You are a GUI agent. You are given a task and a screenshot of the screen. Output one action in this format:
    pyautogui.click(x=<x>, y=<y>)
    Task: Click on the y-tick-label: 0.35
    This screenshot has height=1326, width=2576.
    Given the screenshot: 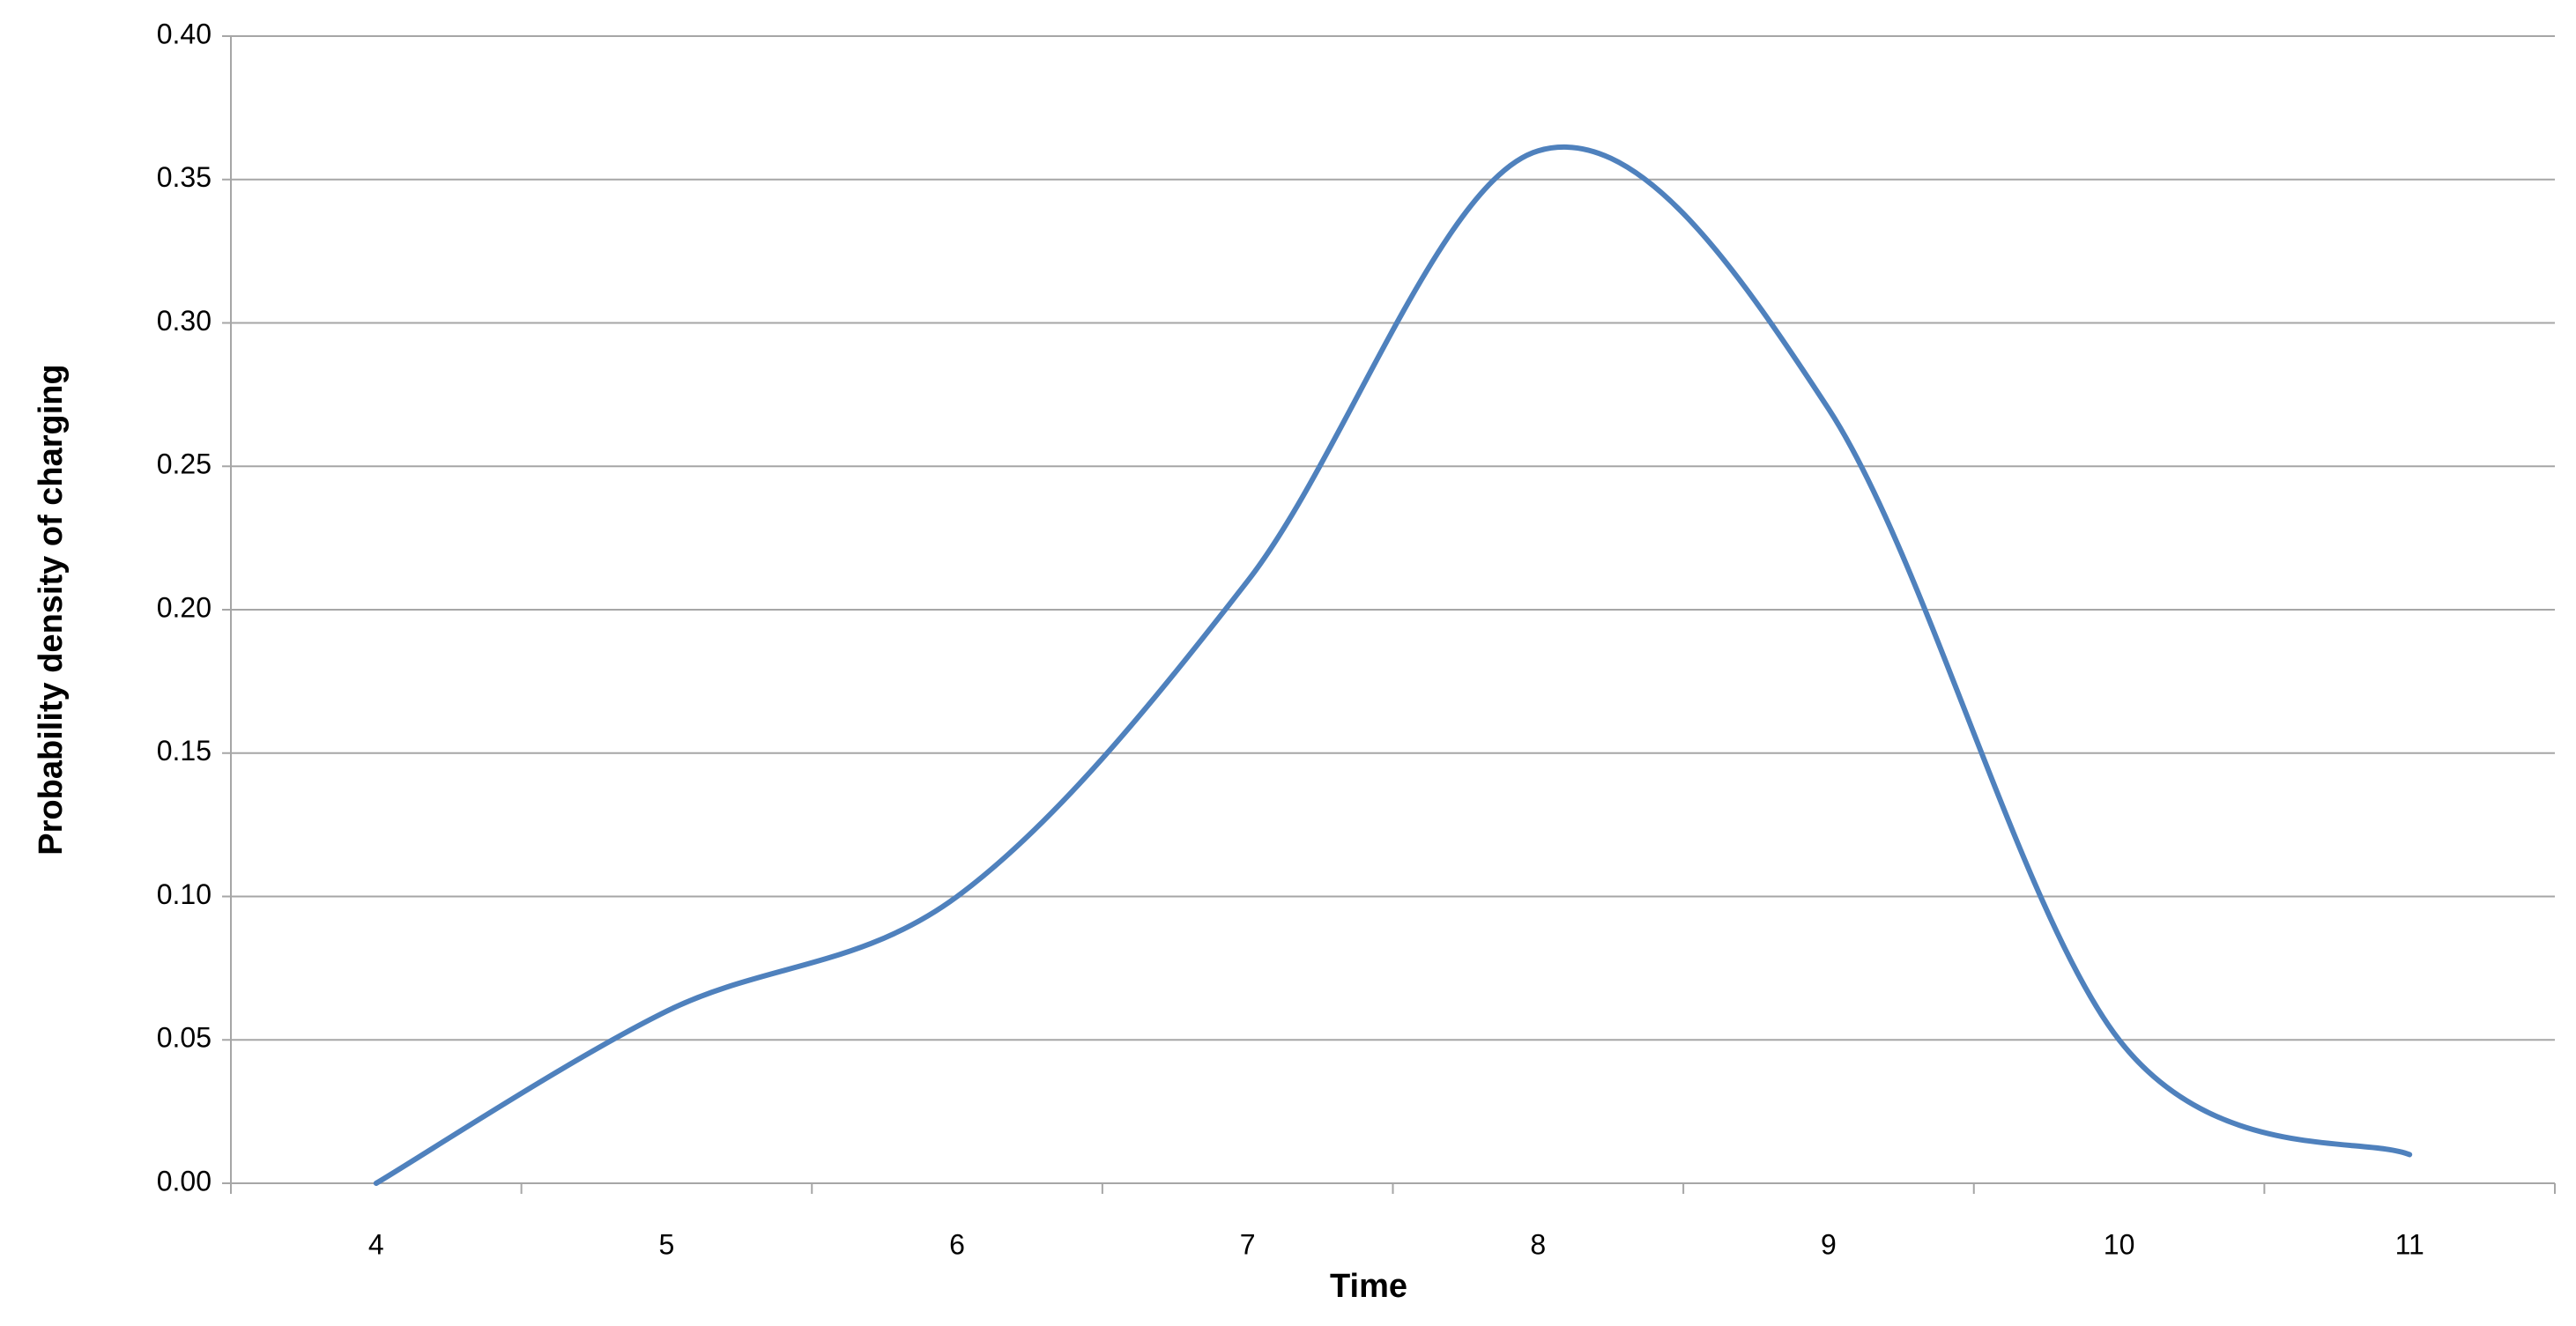 What is the action you would take?
    pyautogui.click(x=184, y=177)
    